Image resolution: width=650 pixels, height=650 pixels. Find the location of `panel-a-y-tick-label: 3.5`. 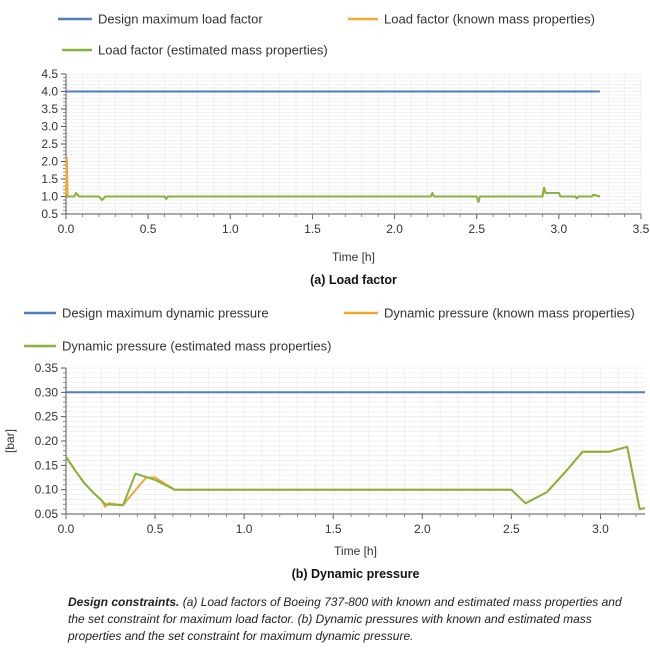

panel-a-y-tick-label: 3.5 is located at coordinates (49, 109).